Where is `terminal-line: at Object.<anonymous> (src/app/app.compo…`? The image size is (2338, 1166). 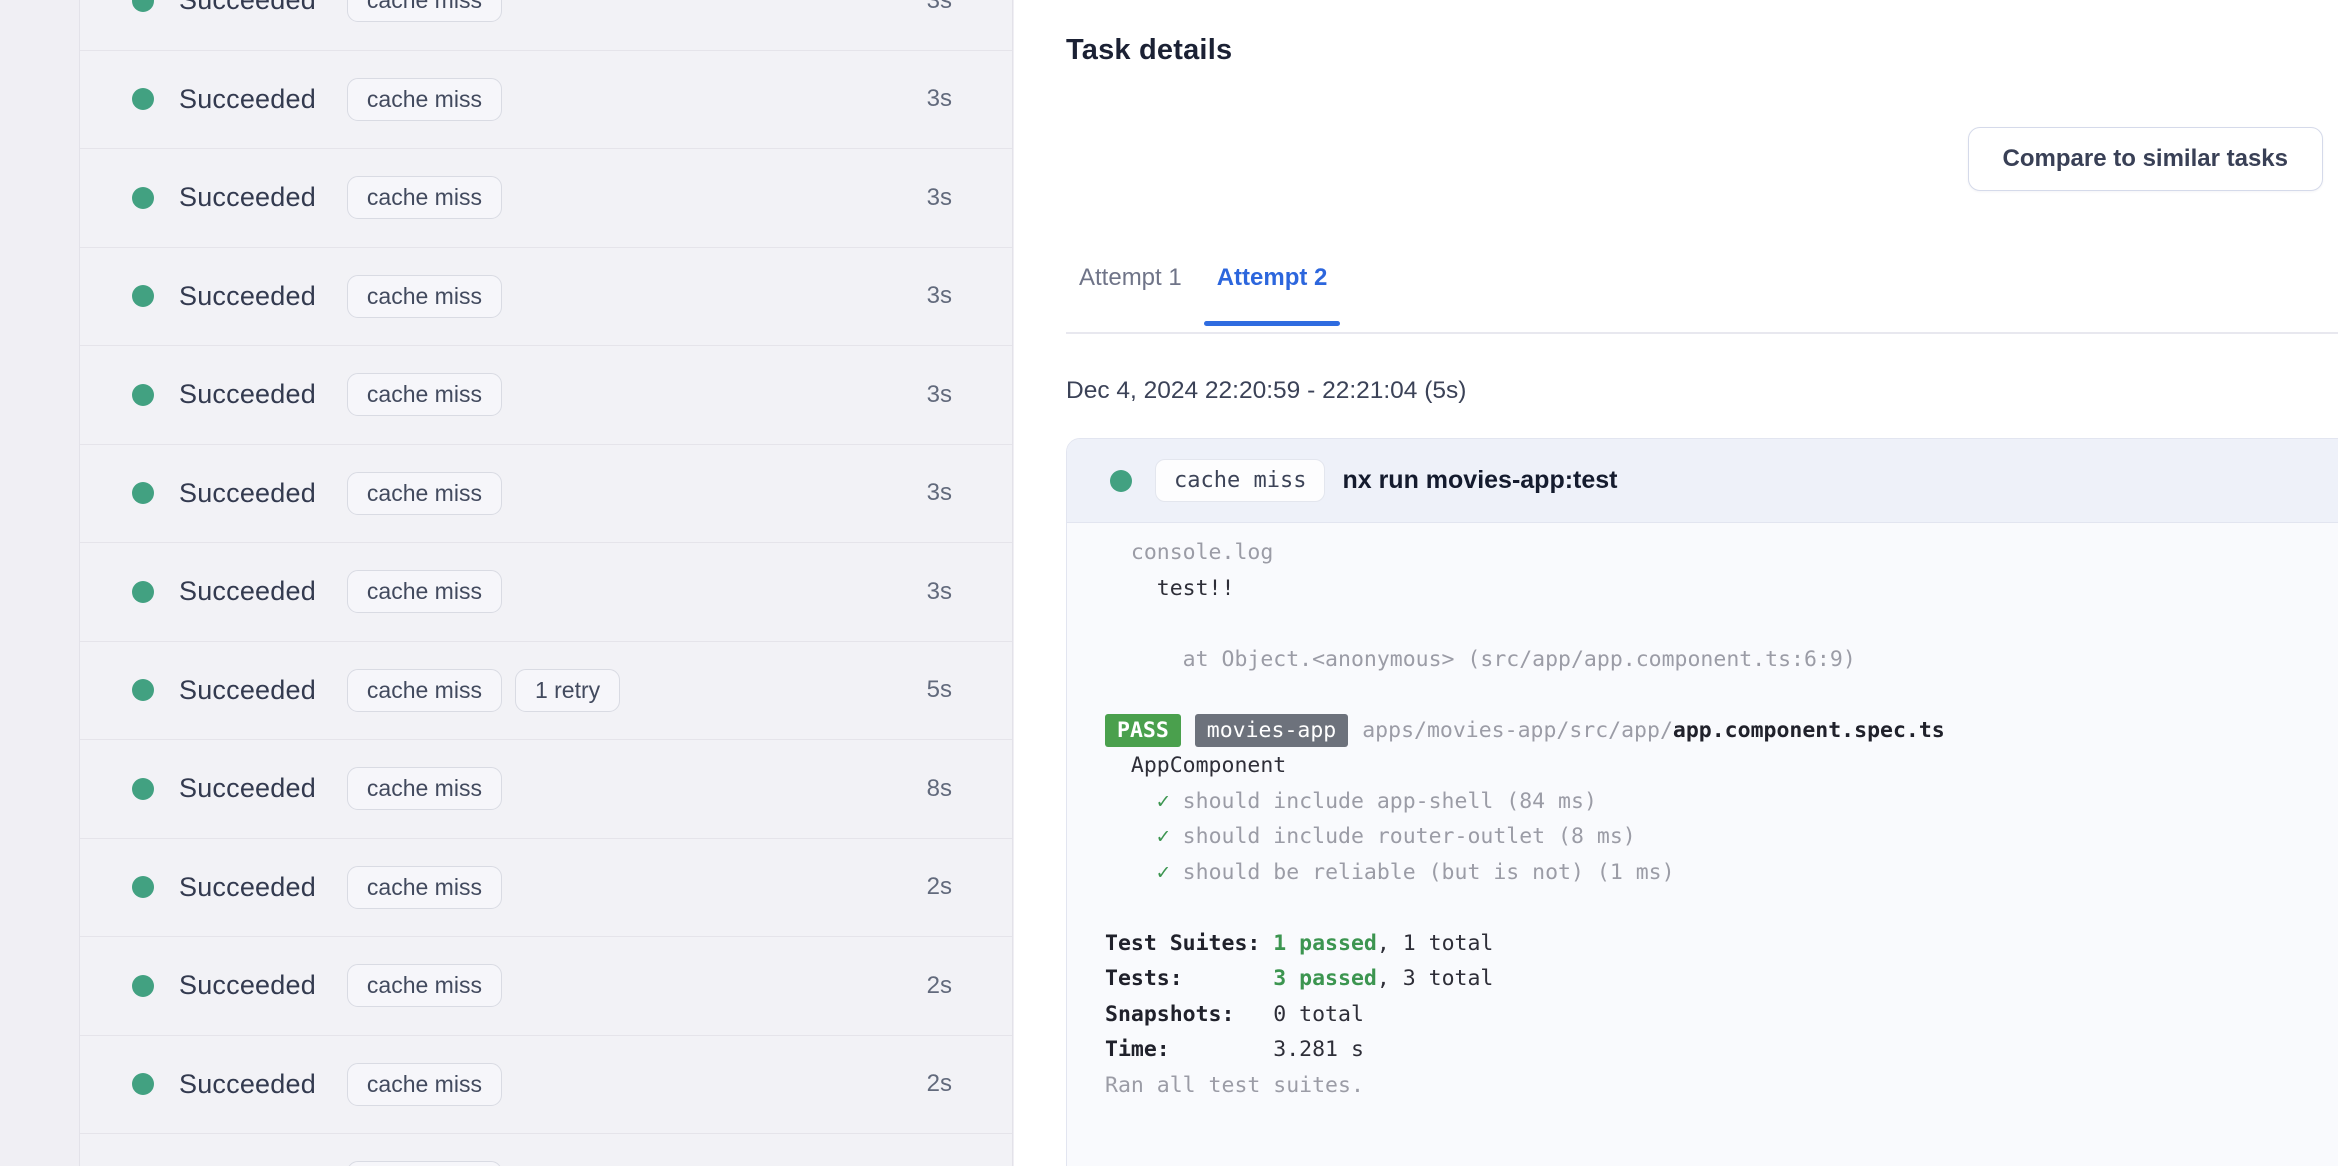 terminal-line: at Object.<anonymous> (src/app/app.compo… is located at coordinates (1480, 659).